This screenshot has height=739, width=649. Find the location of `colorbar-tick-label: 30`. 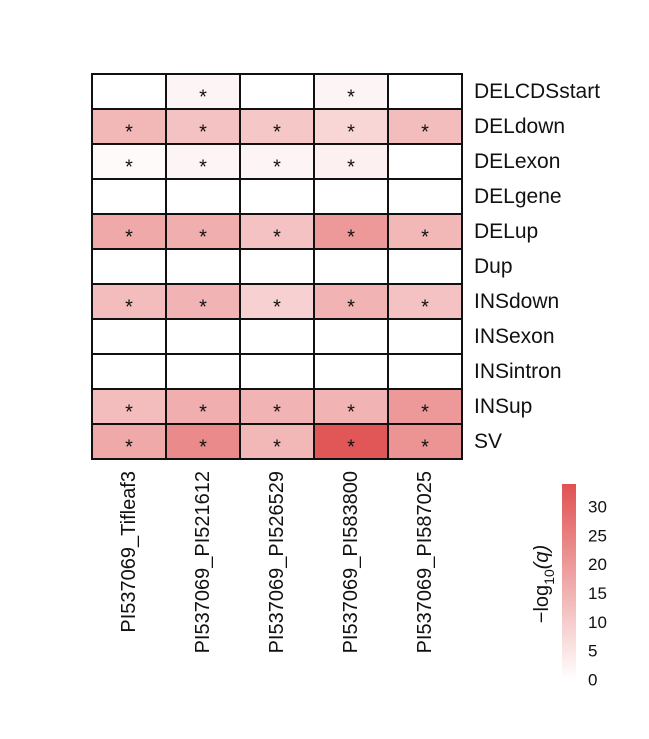

colorbar-tick-label: 30 is located at coordinates (597, 507).